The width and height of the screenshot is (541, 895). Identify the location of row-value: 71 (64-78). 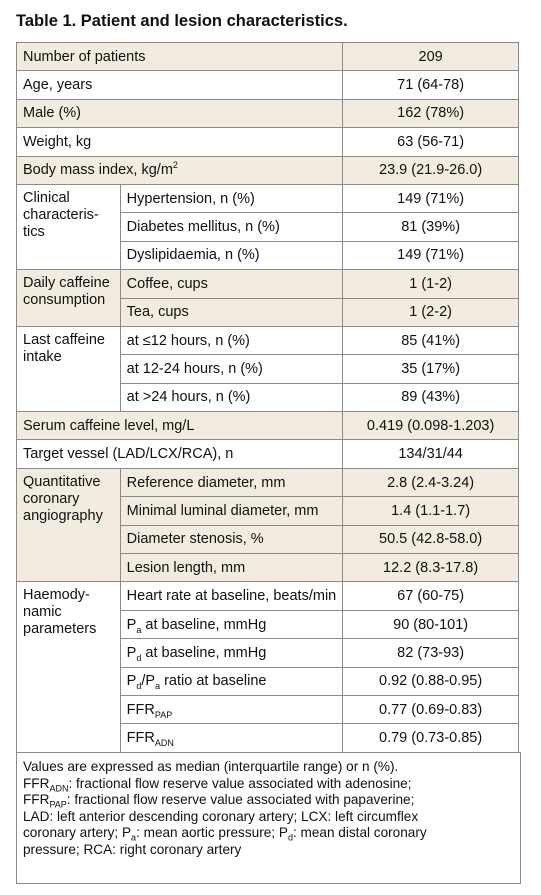
(430, 85).